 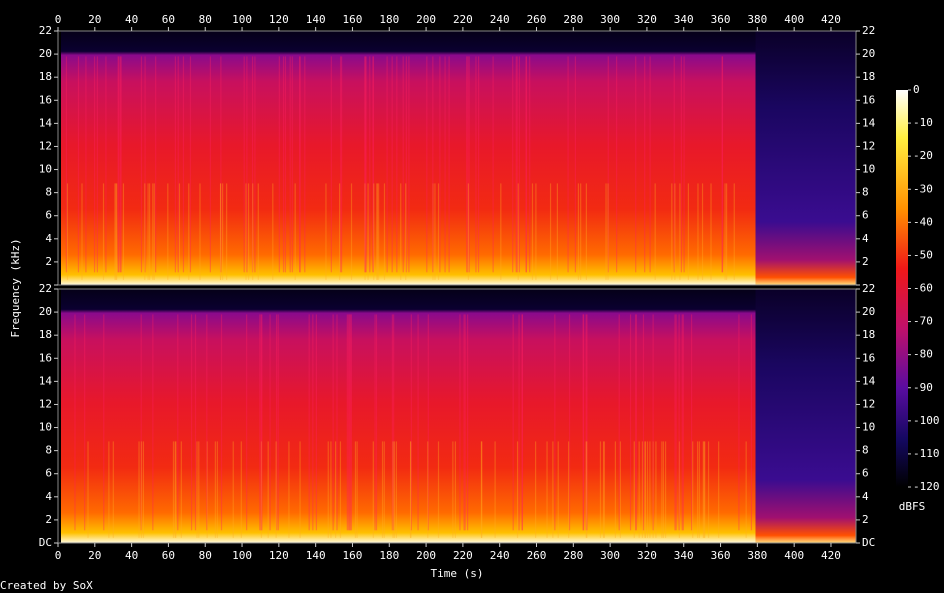 I want to click on colorbar-tick-label: -70, so click(x=923, y=321).